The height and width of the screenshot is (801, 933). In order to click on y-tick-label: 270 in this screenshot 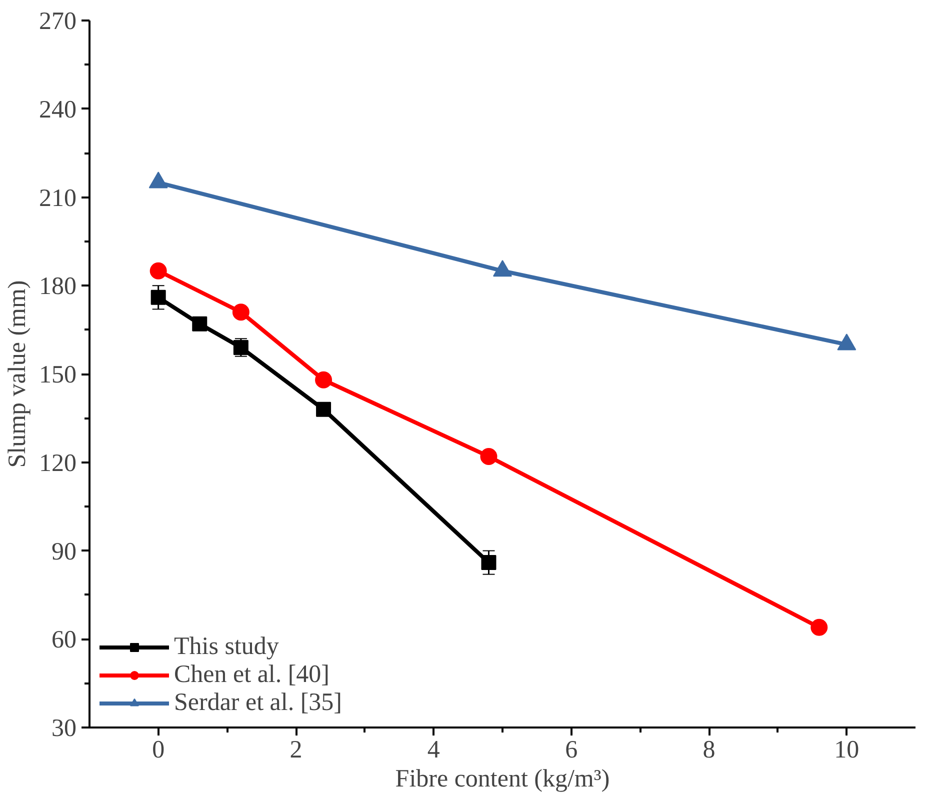, I will do `click(57, 21)`.